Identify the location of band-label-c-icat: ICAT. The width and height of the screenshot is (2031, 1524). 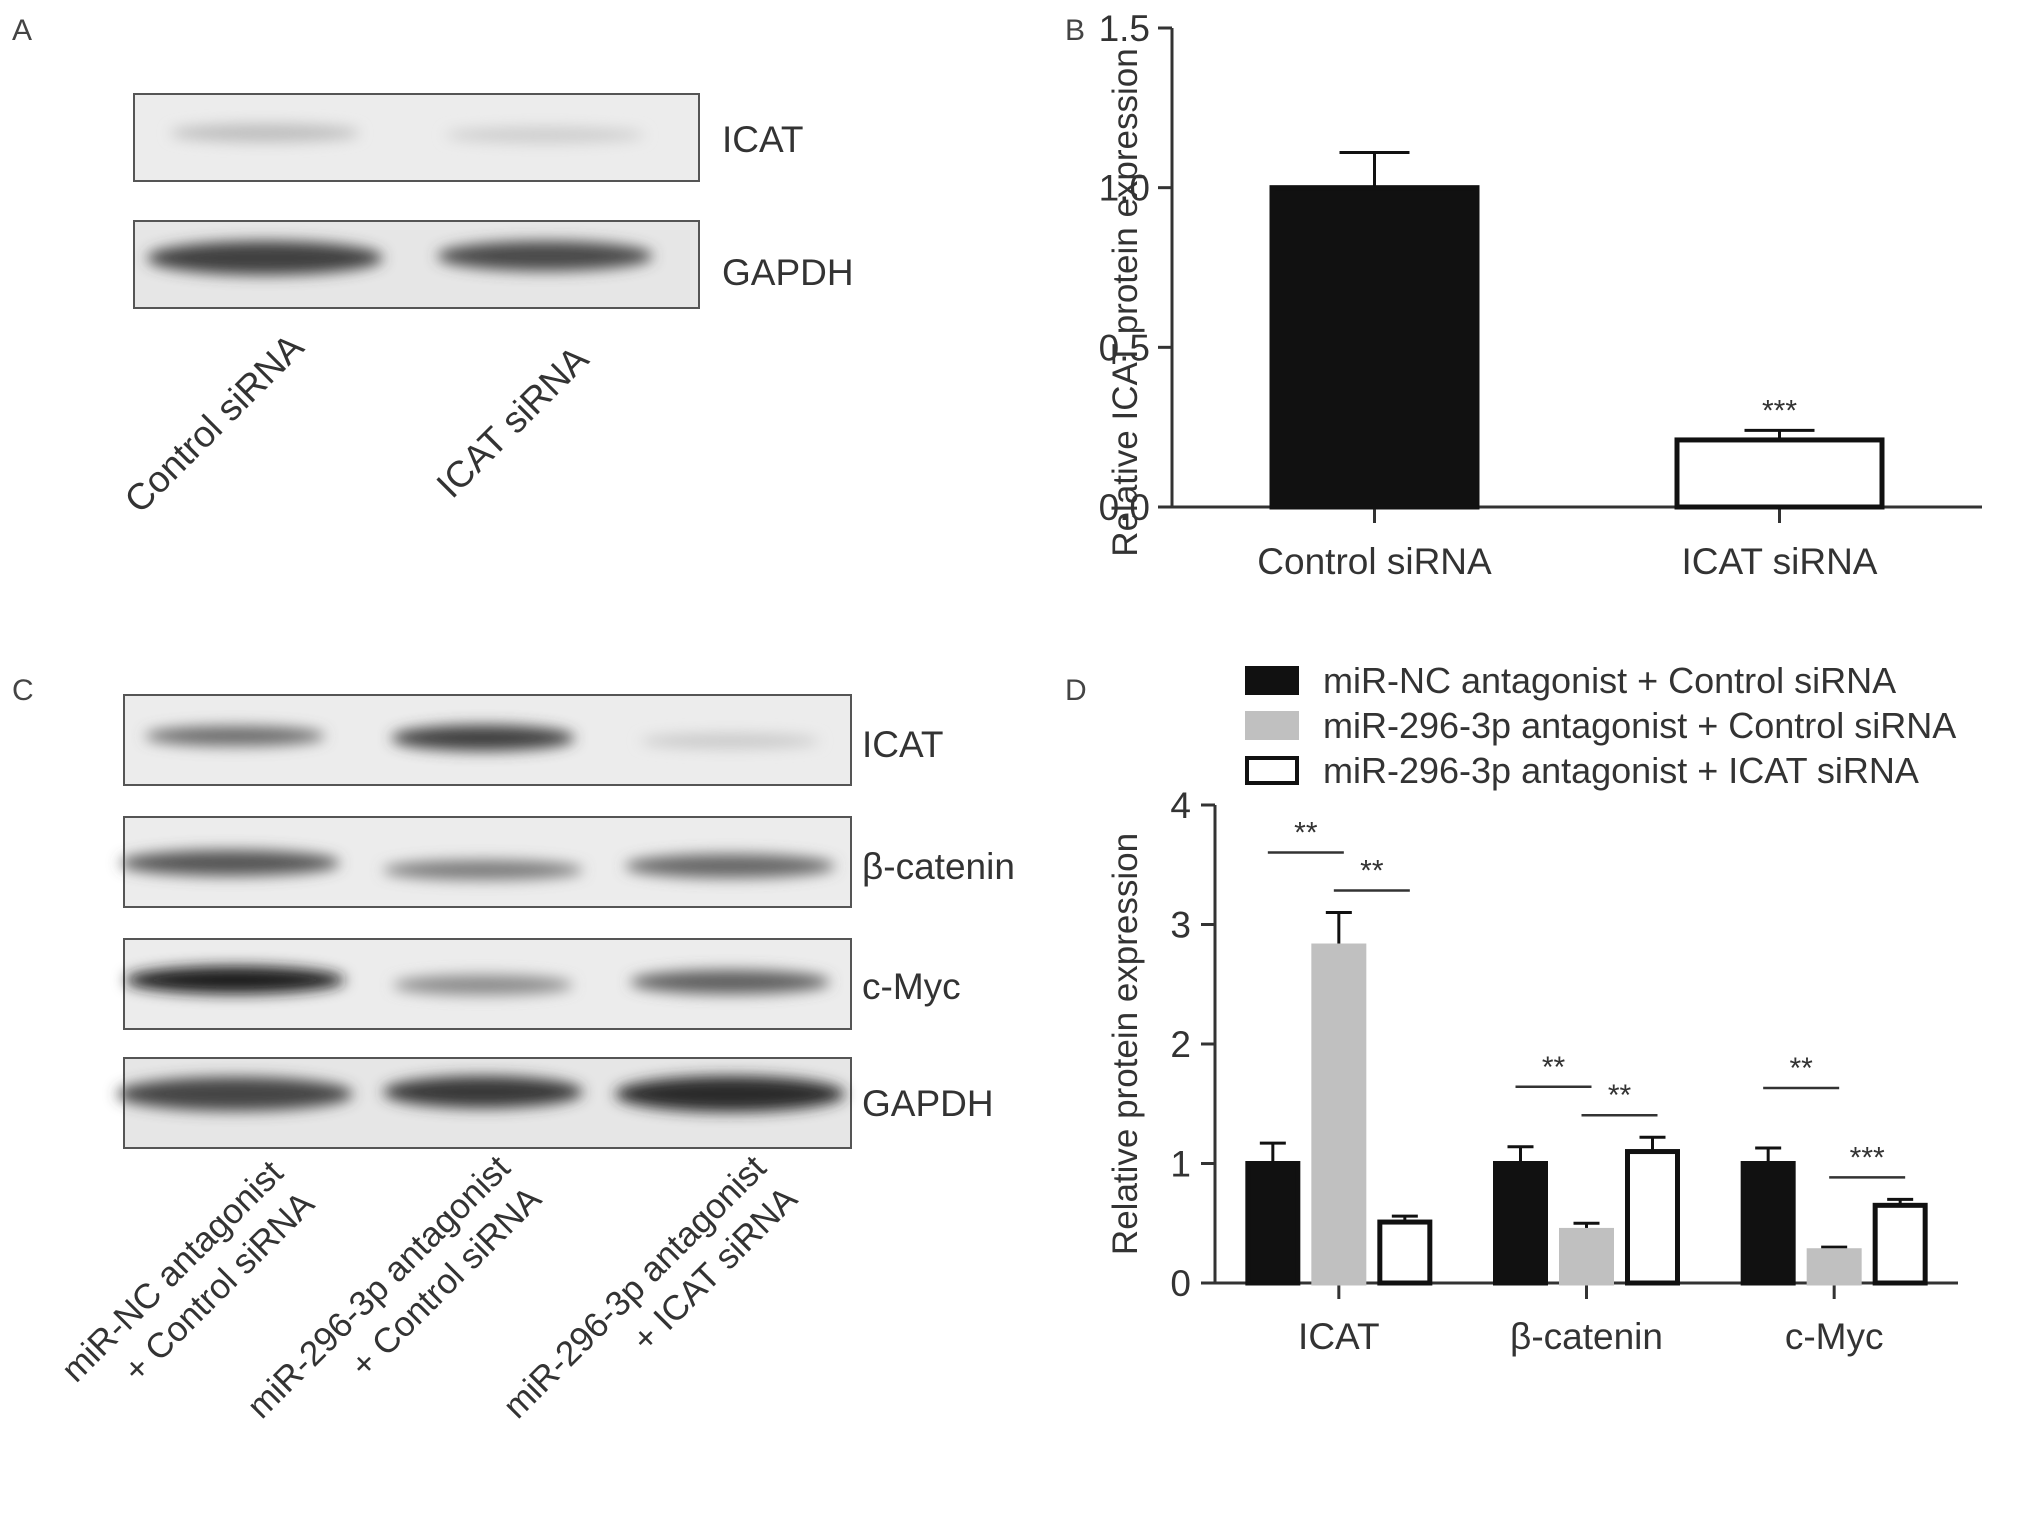
(903, 744).